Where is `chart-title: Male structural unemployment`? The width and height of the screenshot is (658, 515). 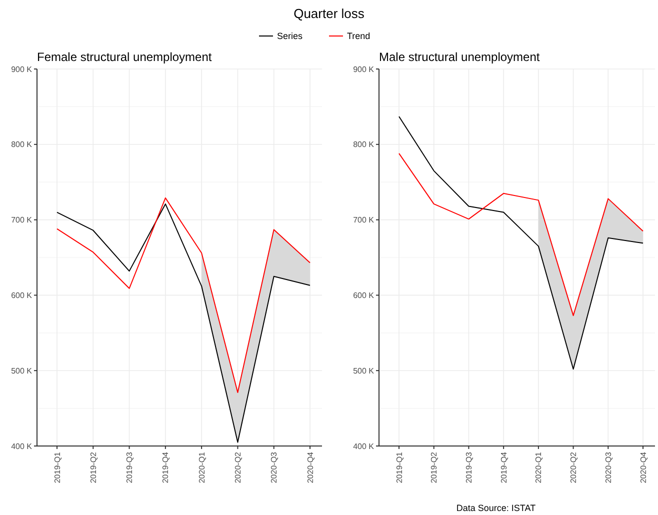 chart-title: Male structural unemployment is located at coordinates (459, 57).